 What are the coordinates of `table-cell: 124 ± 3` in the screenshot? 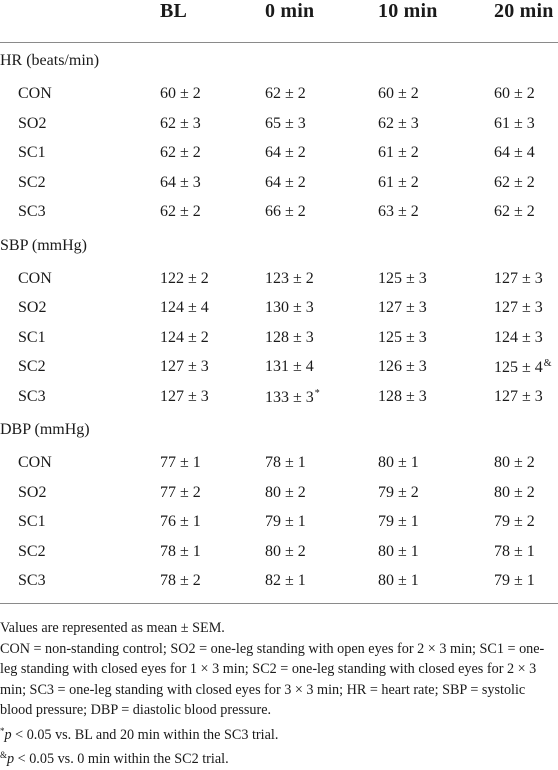 It's located at (518, 338).